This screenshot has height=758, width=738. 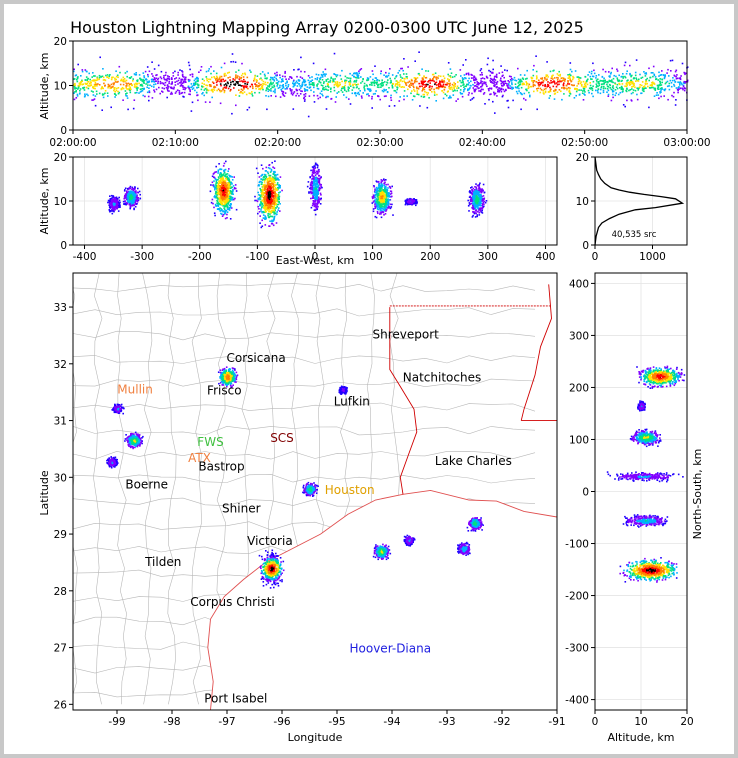 I want to click on east-west-density, so click(x=297, y=194).